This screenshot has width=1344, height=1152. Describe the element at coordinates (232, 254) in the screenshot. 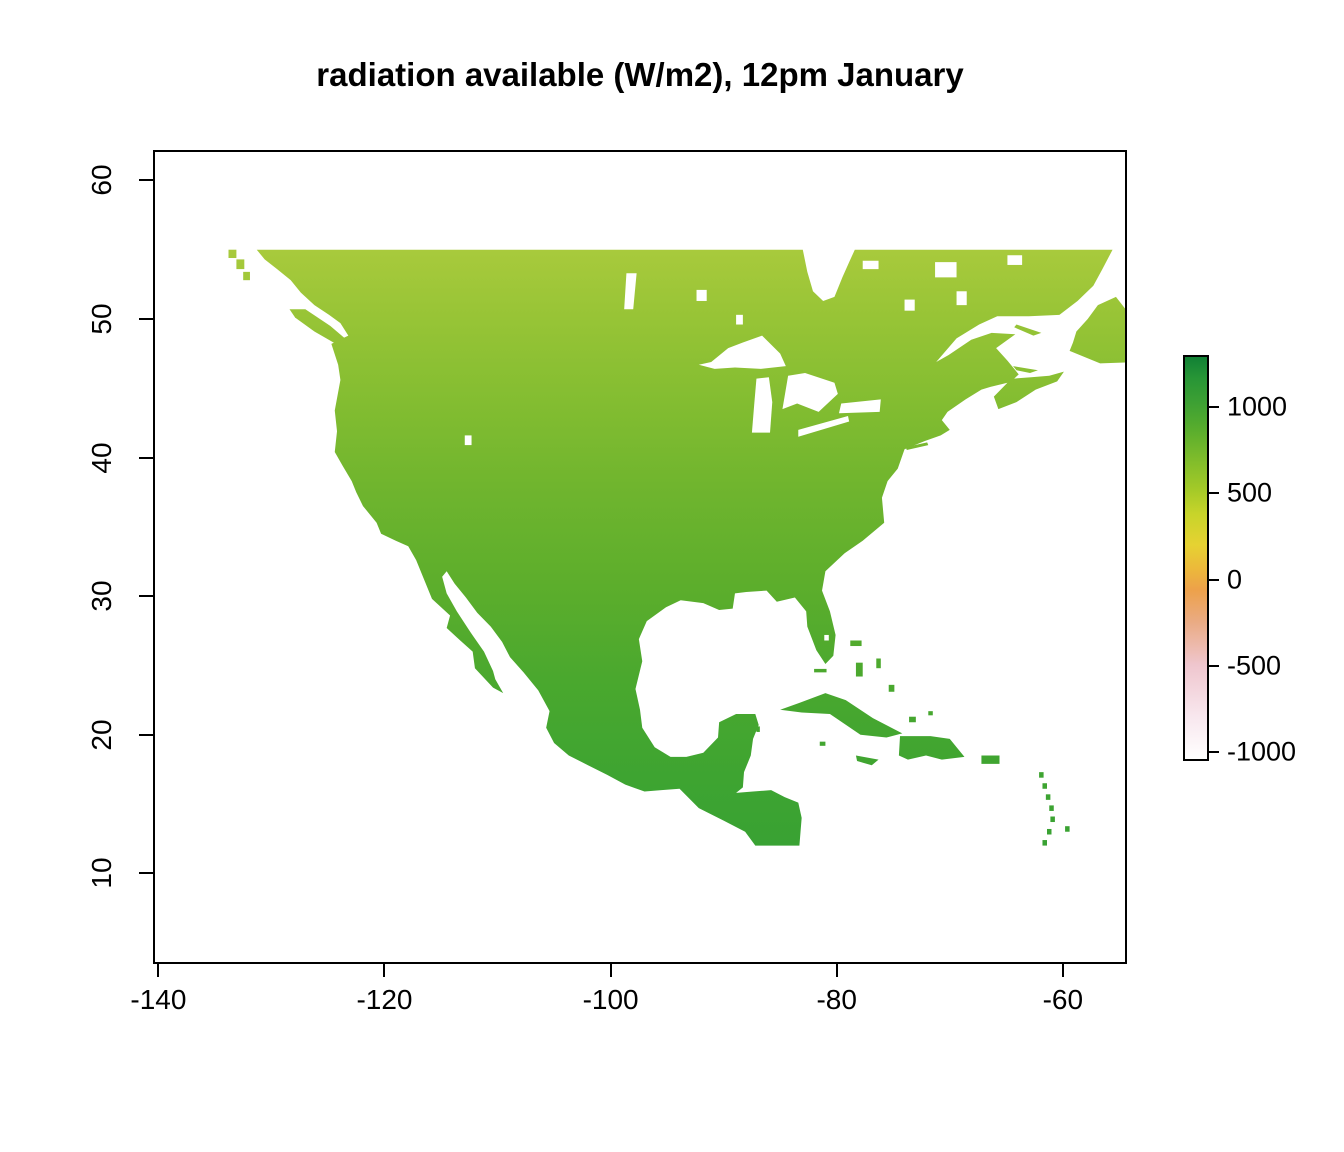

I see `island-se-alaska` at that location.